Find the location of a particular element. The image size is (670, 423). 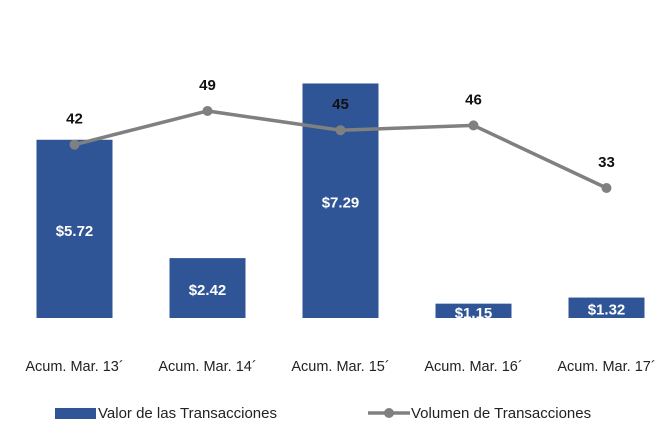

line-value-label: 49 is located at coordinates (207, 85).